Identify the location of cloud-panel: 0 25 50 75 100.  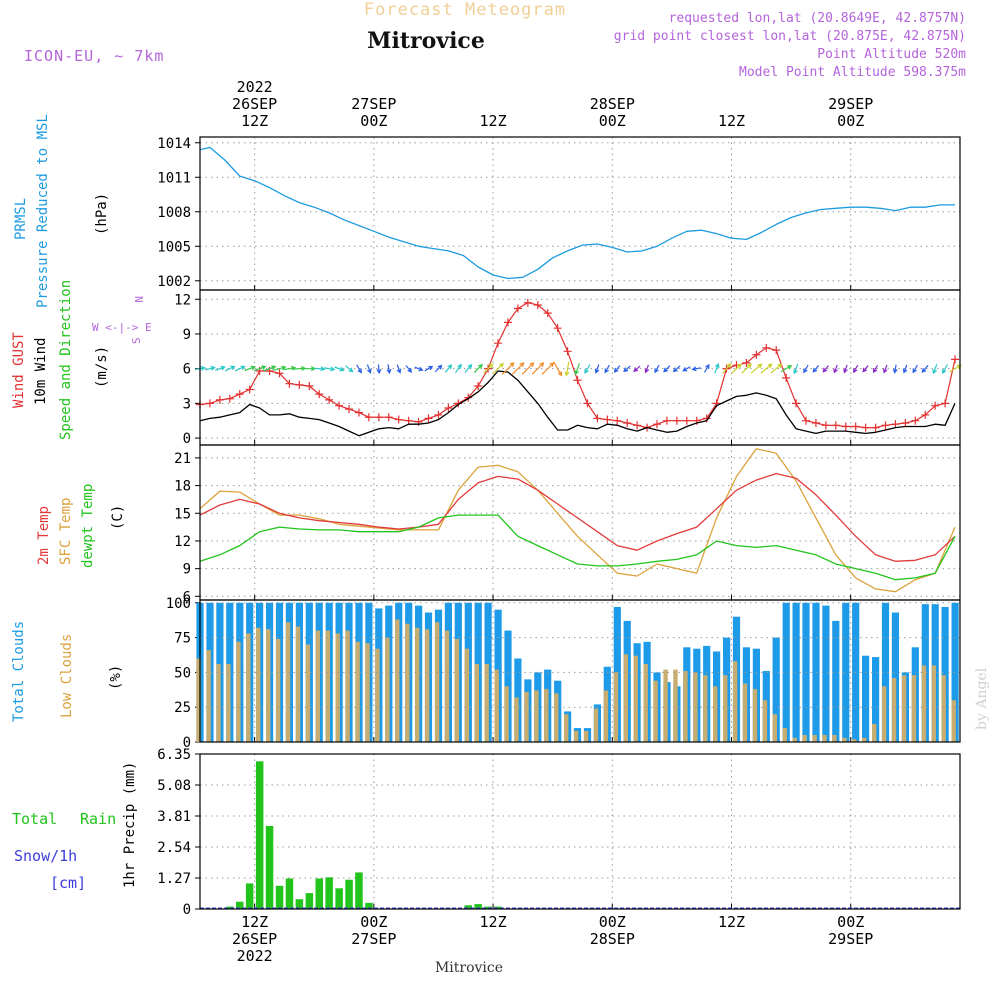
(563, 673).